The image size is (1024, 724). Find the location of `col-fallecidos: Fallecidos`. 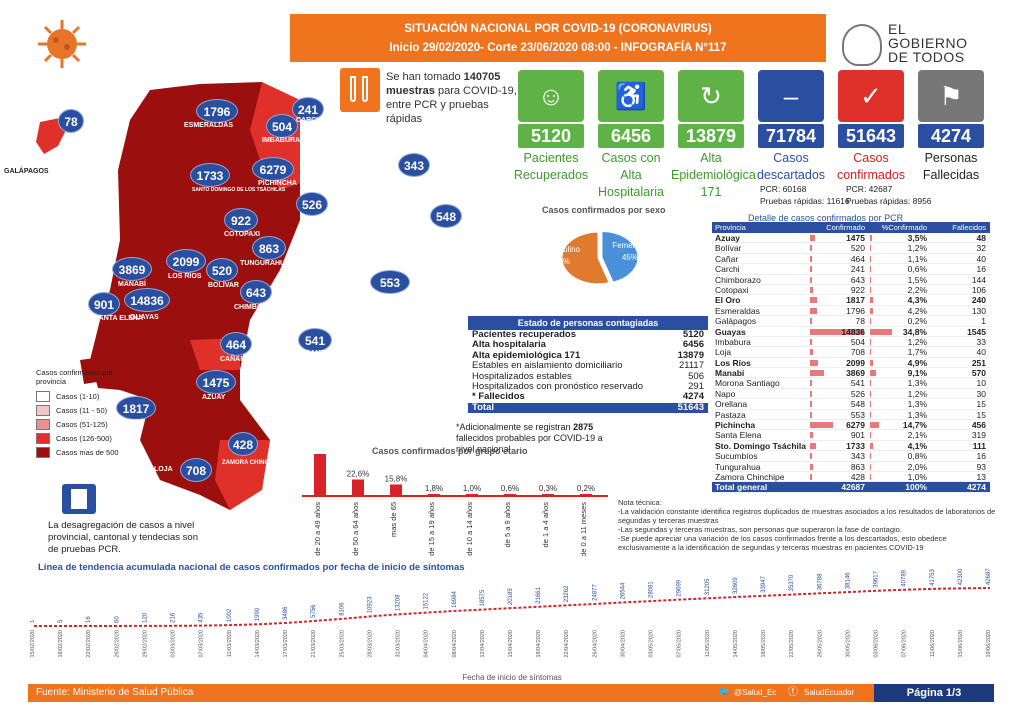

col-fallecidos: Fallecidos is located at coordinates (969, 227).